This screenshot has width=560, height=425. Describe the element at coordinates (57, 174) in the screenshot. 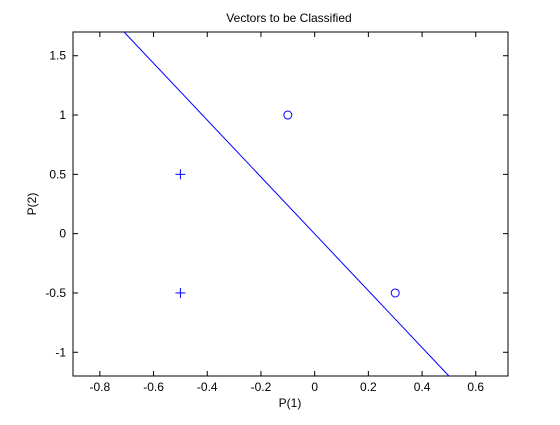

I see `y-tick-label: 0.5` at that location.